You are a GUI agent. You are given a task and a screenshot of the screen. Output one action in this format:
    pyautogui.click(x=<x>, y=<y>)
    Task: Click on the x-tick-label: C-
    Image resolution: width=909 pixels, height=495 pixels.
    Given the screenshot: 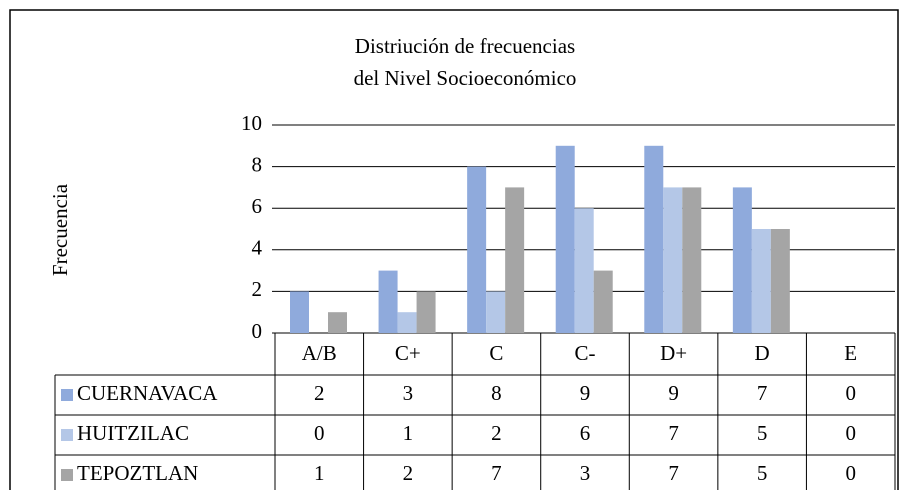 What is the action you would take?
    pyautogui.click(x=585, y=353)
    